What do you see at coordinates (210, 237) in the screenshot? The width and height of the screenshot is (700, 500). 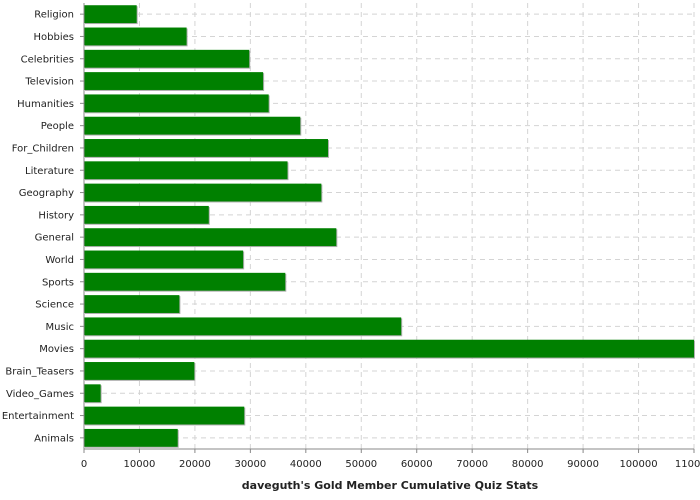 I see `bar-general` at bounding box center [210, 237].